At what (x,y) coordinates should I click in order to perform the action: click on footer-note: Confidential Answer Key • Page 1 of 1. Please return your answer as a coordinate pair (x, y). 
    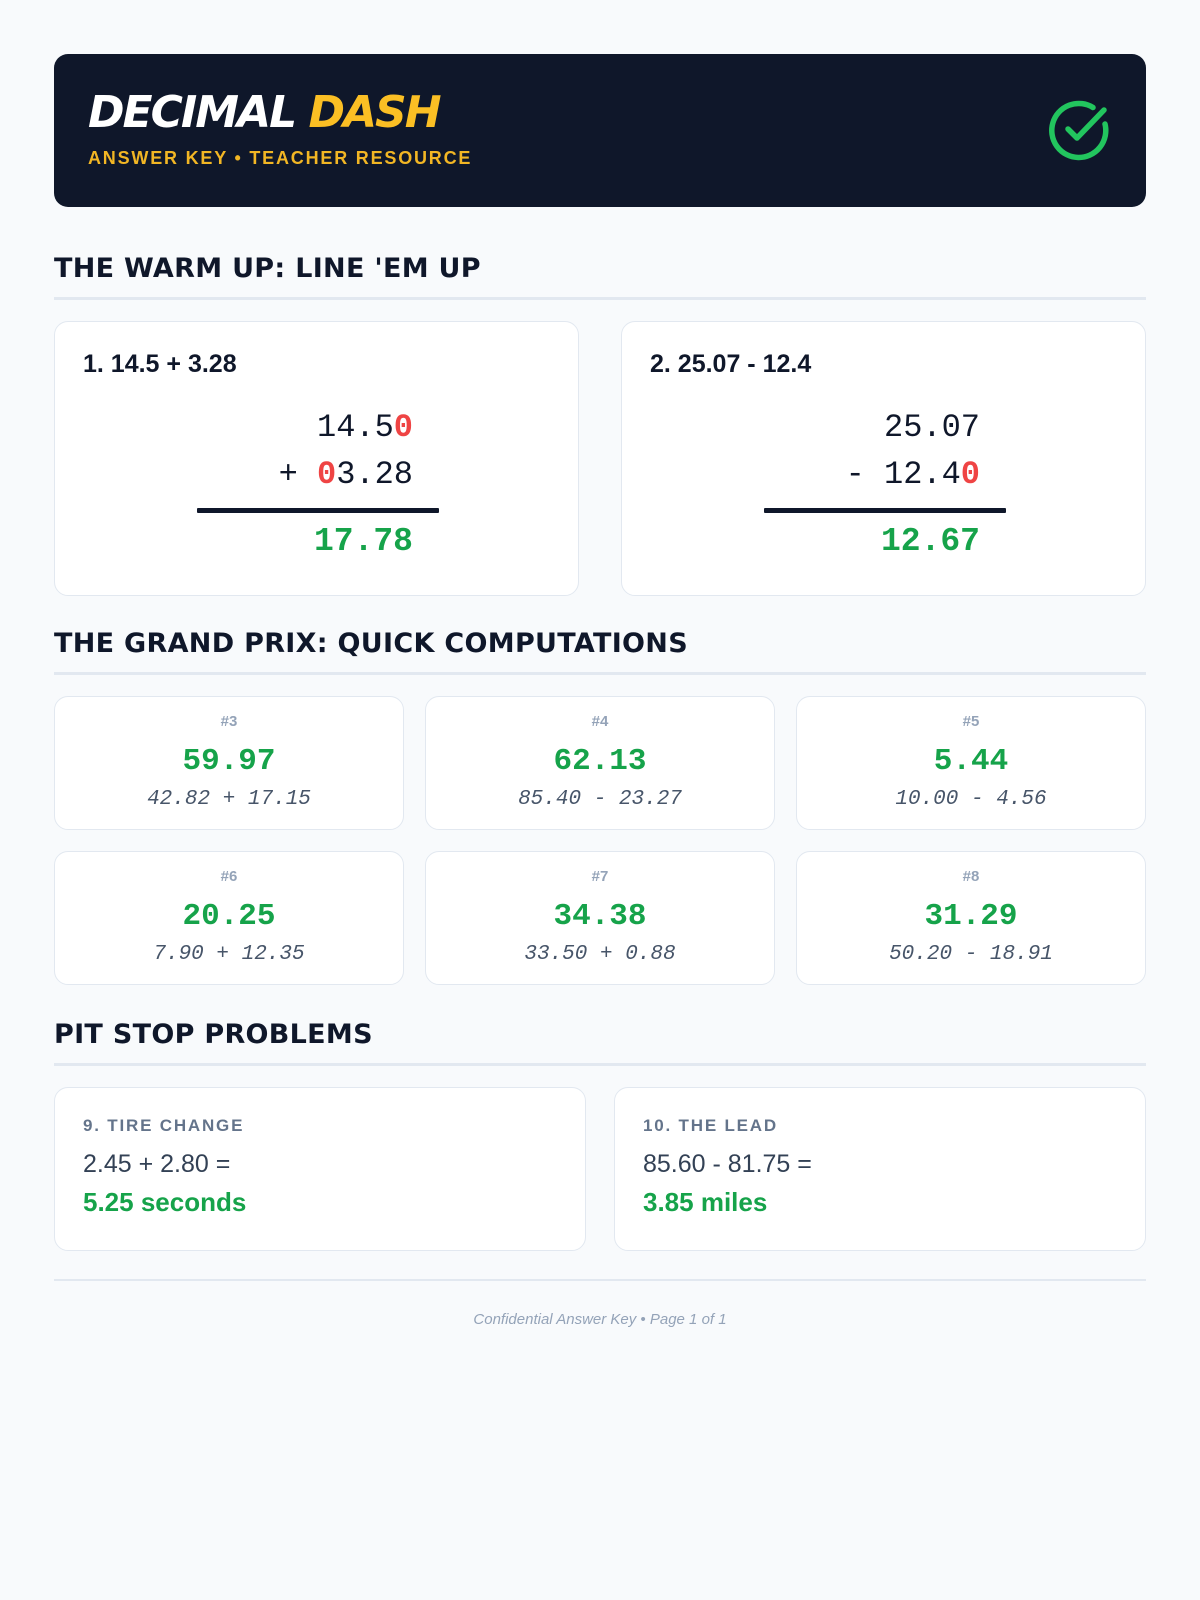
    Looking at the image, I should click on (600, 1319).